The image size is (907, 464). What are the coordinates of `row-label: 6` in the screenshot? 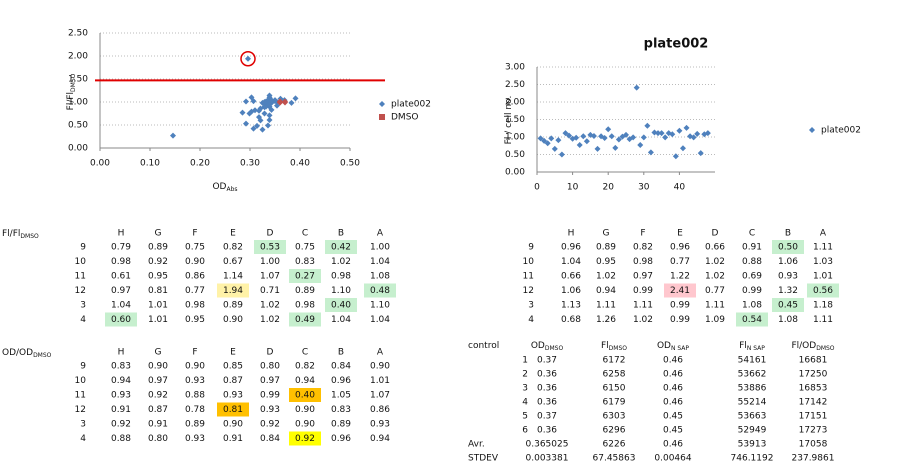 It's located at (525, 431).